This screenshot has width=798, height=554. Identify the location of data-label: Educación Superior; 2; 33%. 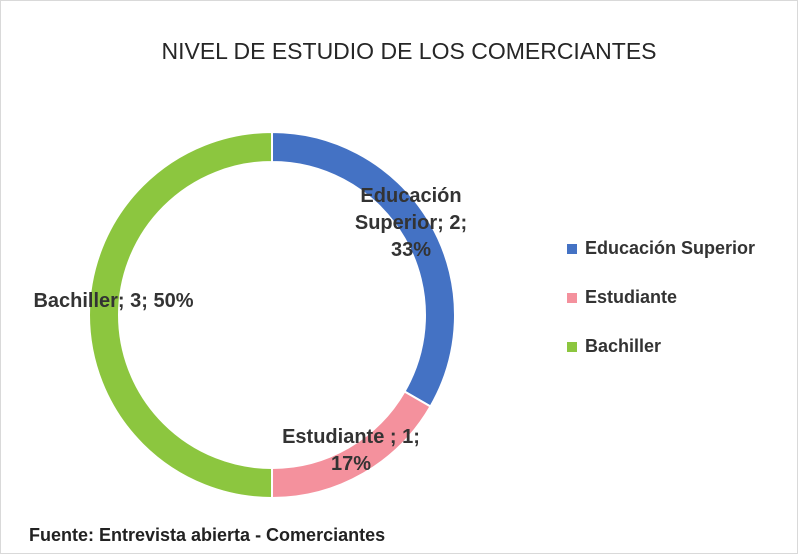
(411, 223).